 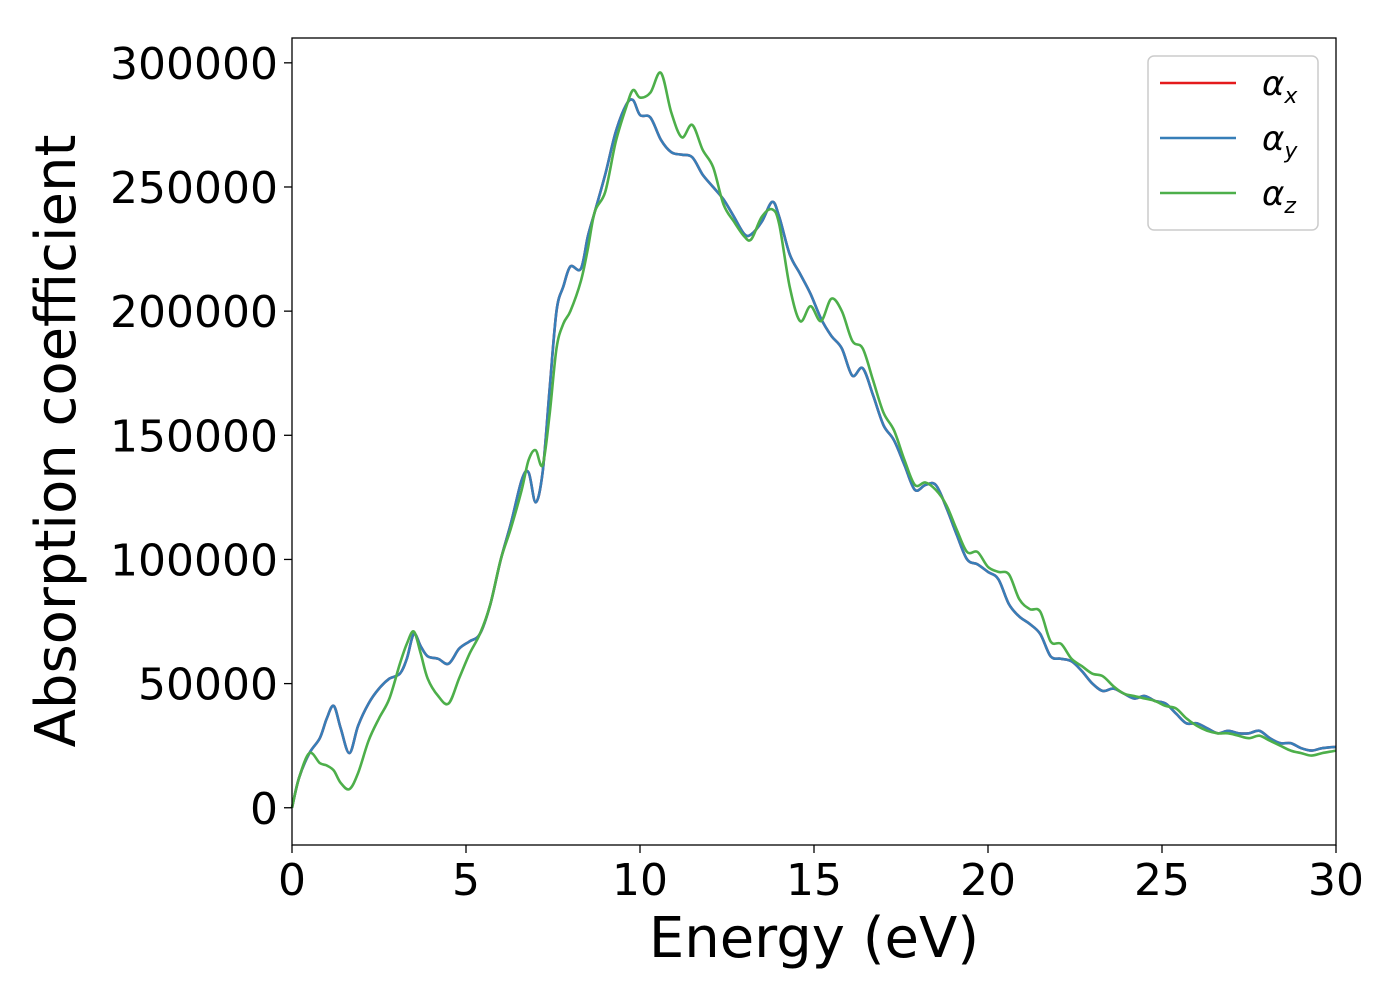 I want to click on legend-box, so click(x=1233, y=143).